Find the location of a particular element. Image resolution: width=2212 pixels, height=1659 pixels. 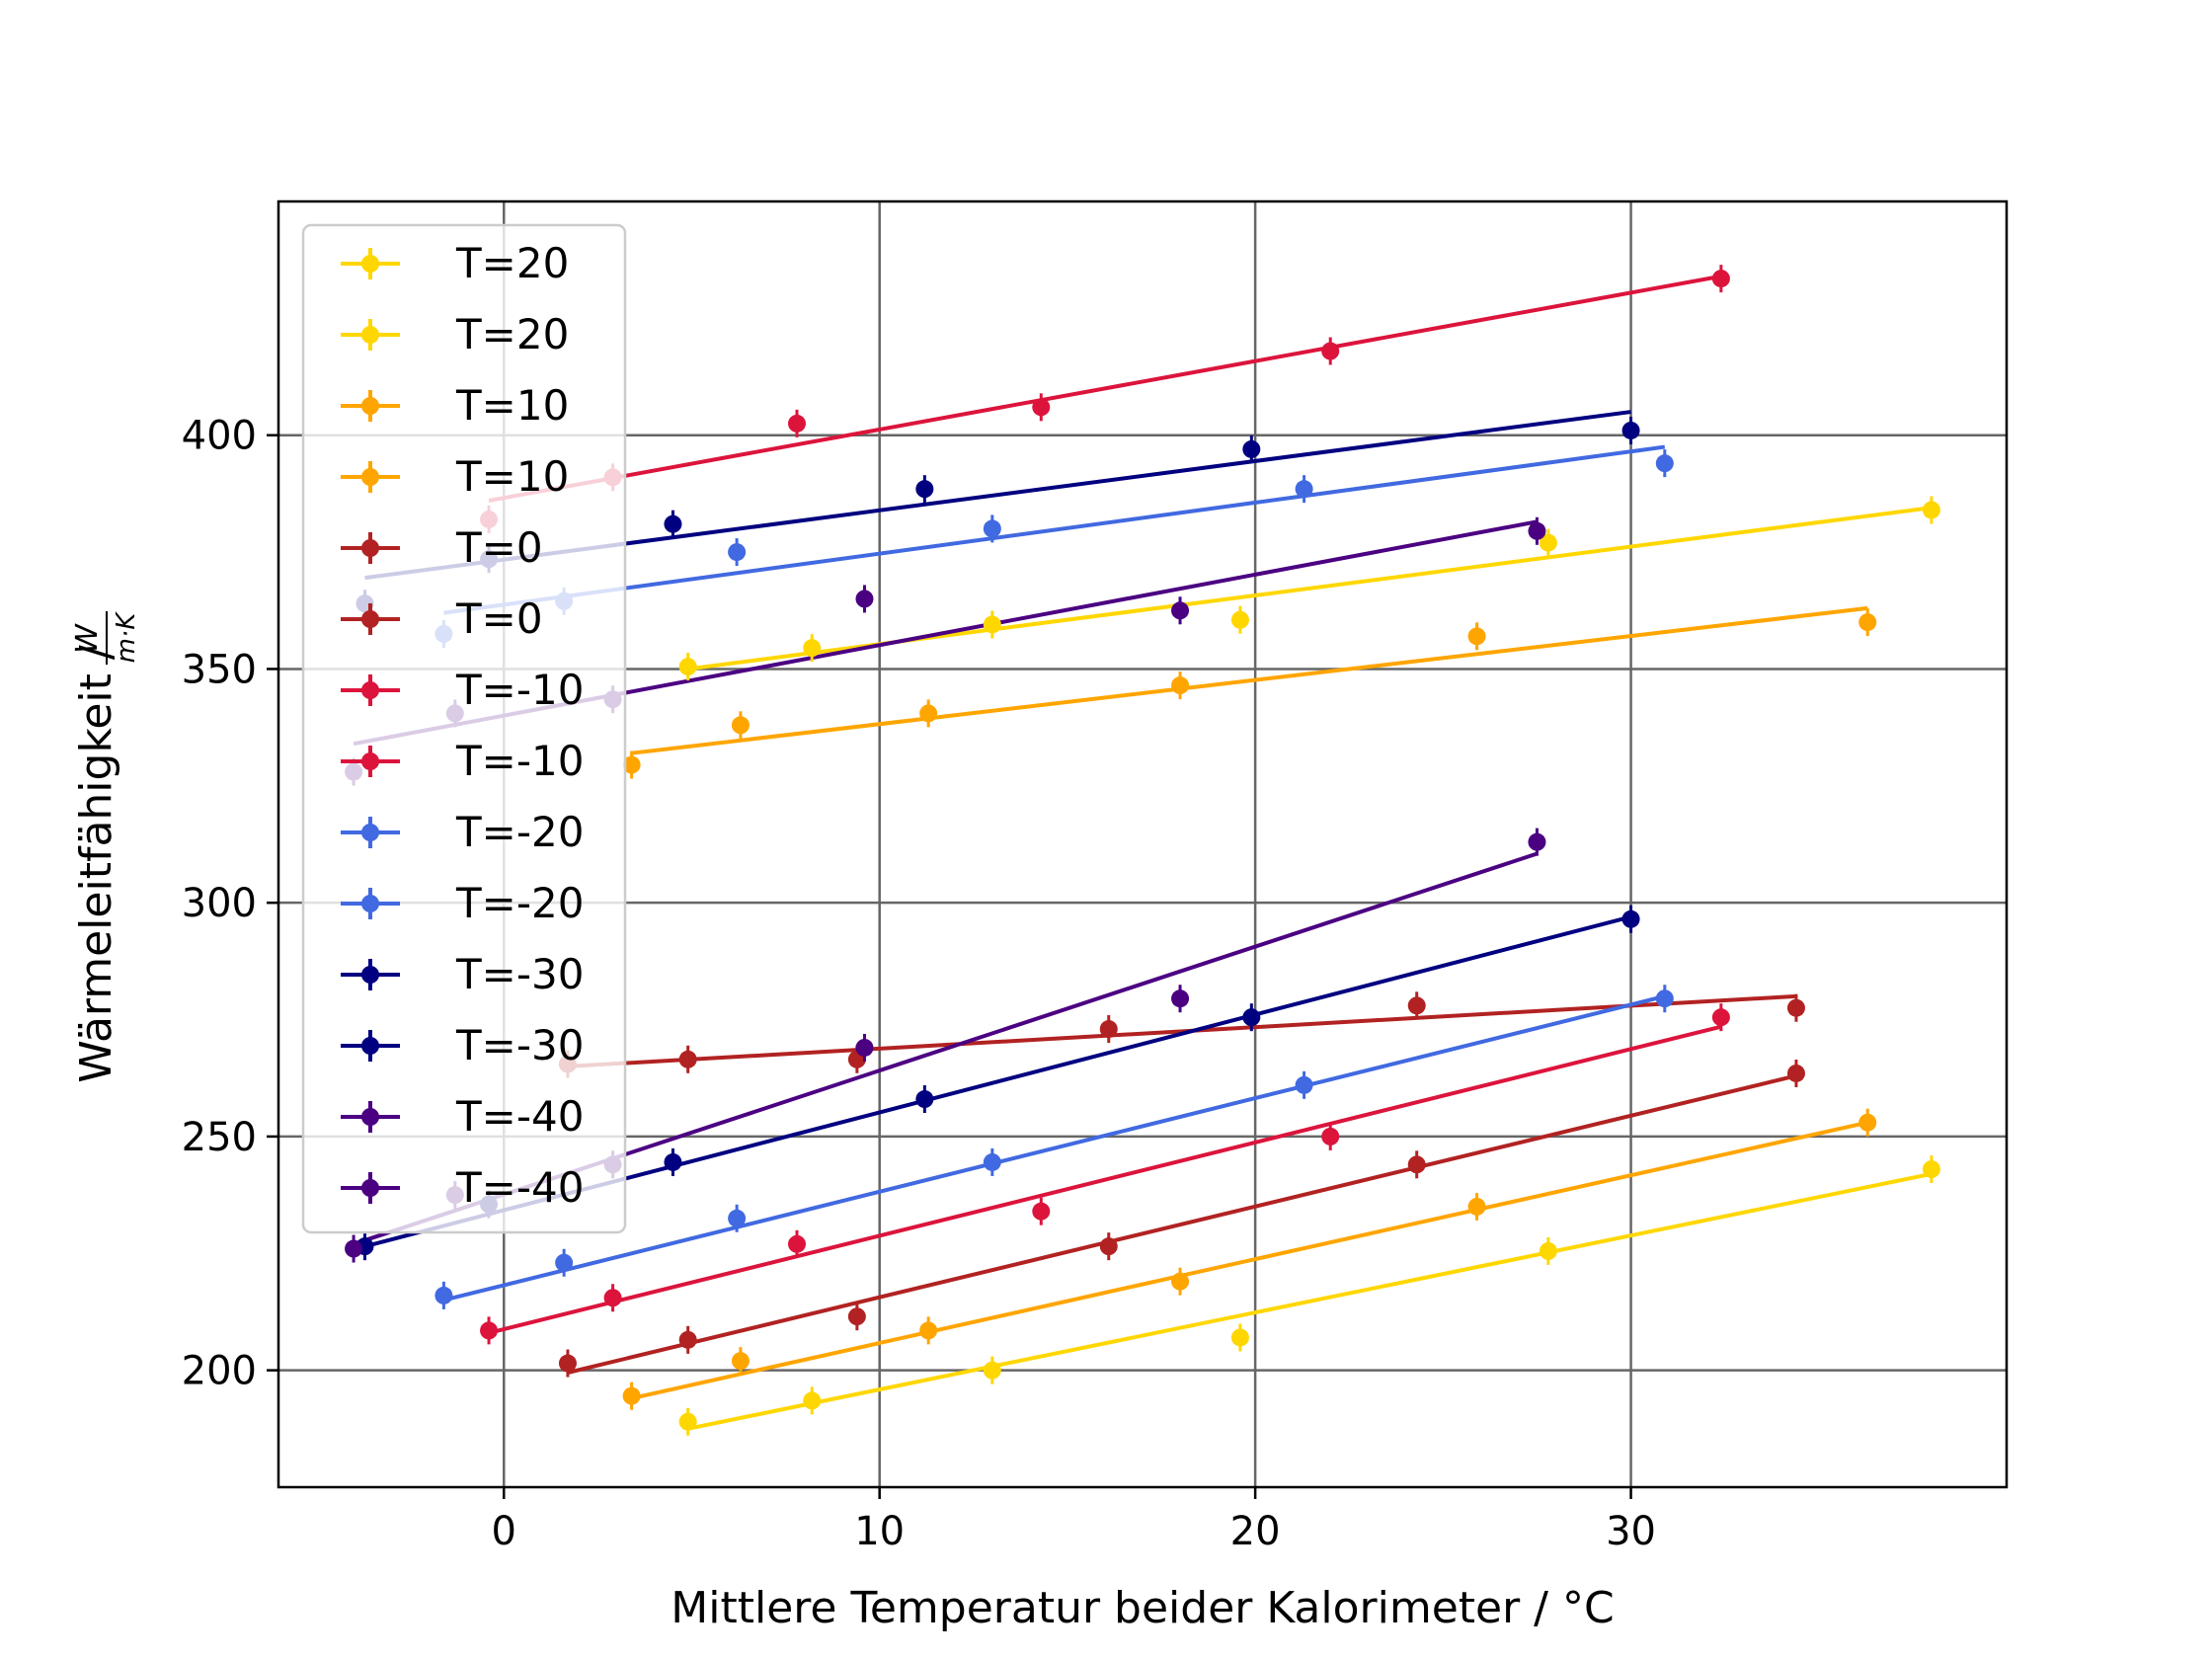

y-tick-label: 350 is located at coordinates (220, 670).